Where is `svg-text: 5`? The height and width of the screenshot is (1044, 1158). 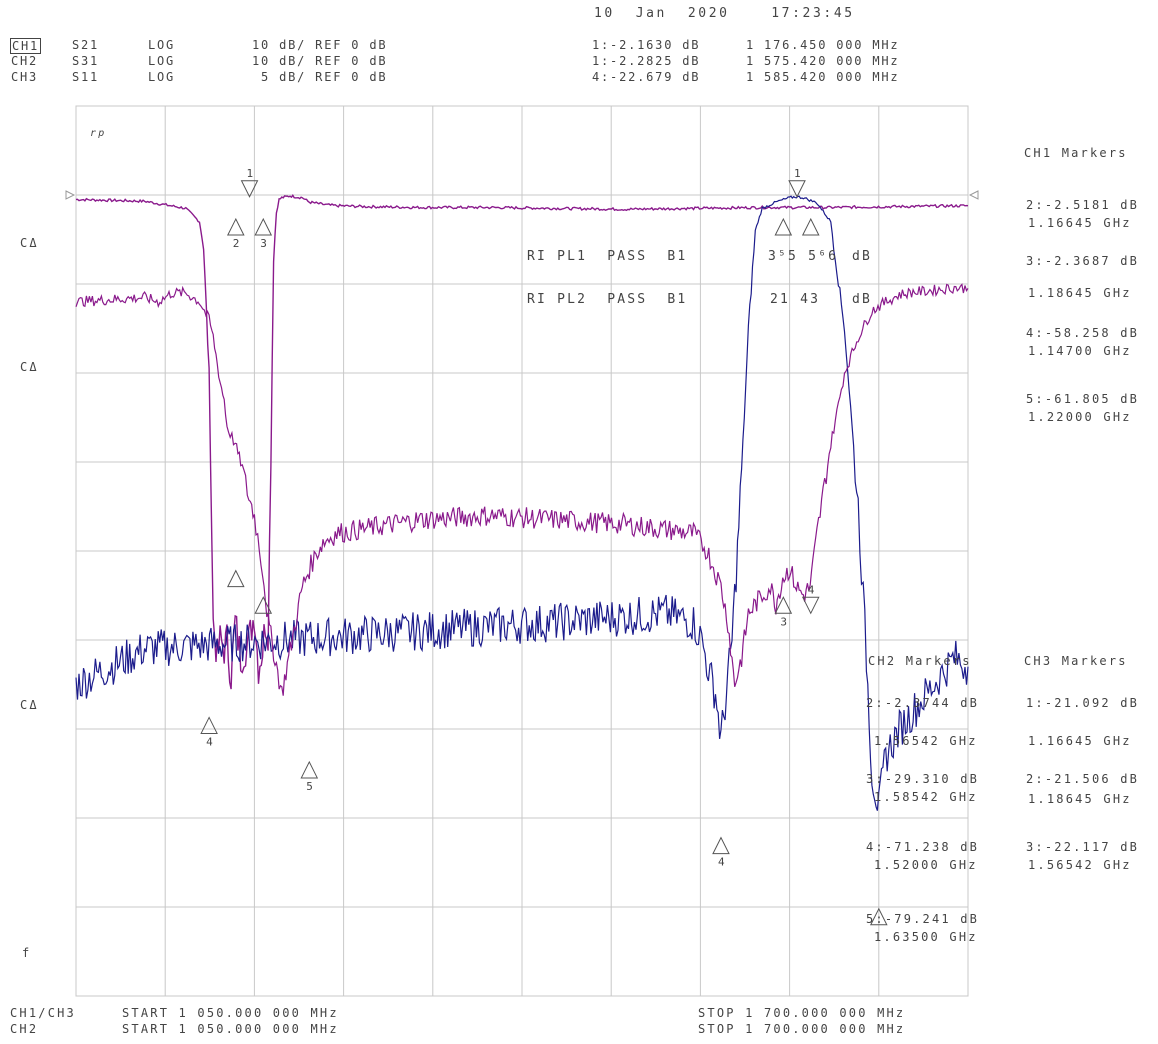
svg-text: 5 is located at coordinates (310, 786).